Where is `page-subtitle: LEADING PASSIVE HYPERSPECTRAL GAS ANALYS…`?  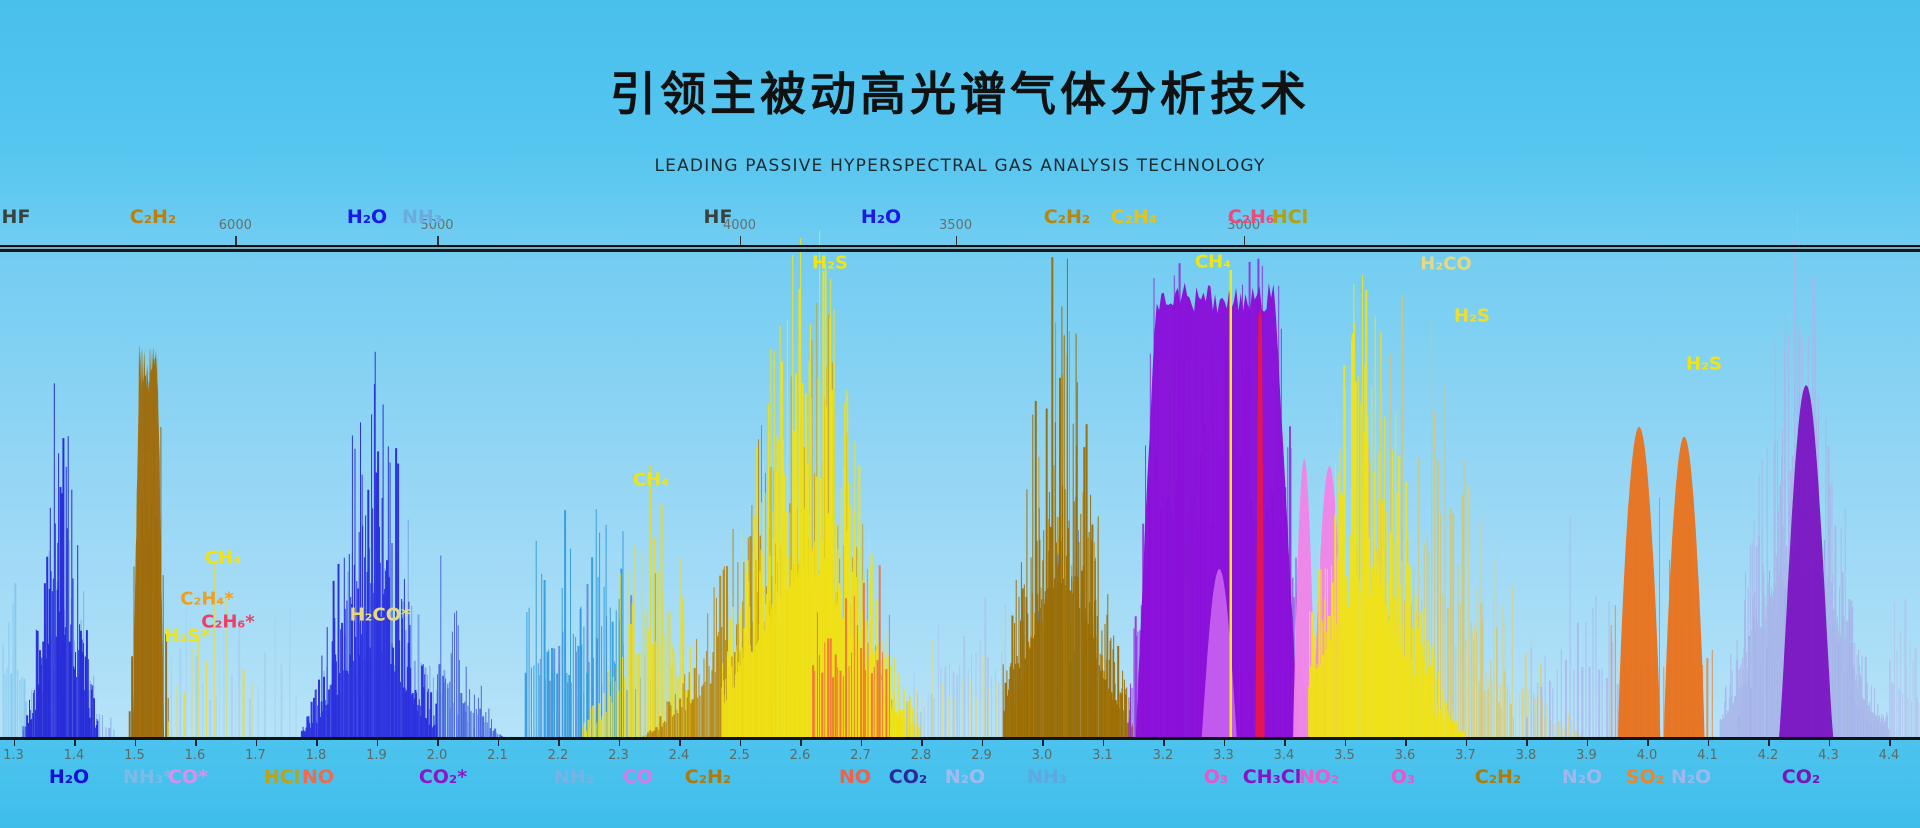
page-subtitle: LEADING PASSIVE HYPERSPECTRAL GAS ANALYS… is located at coordinates (960, 166).